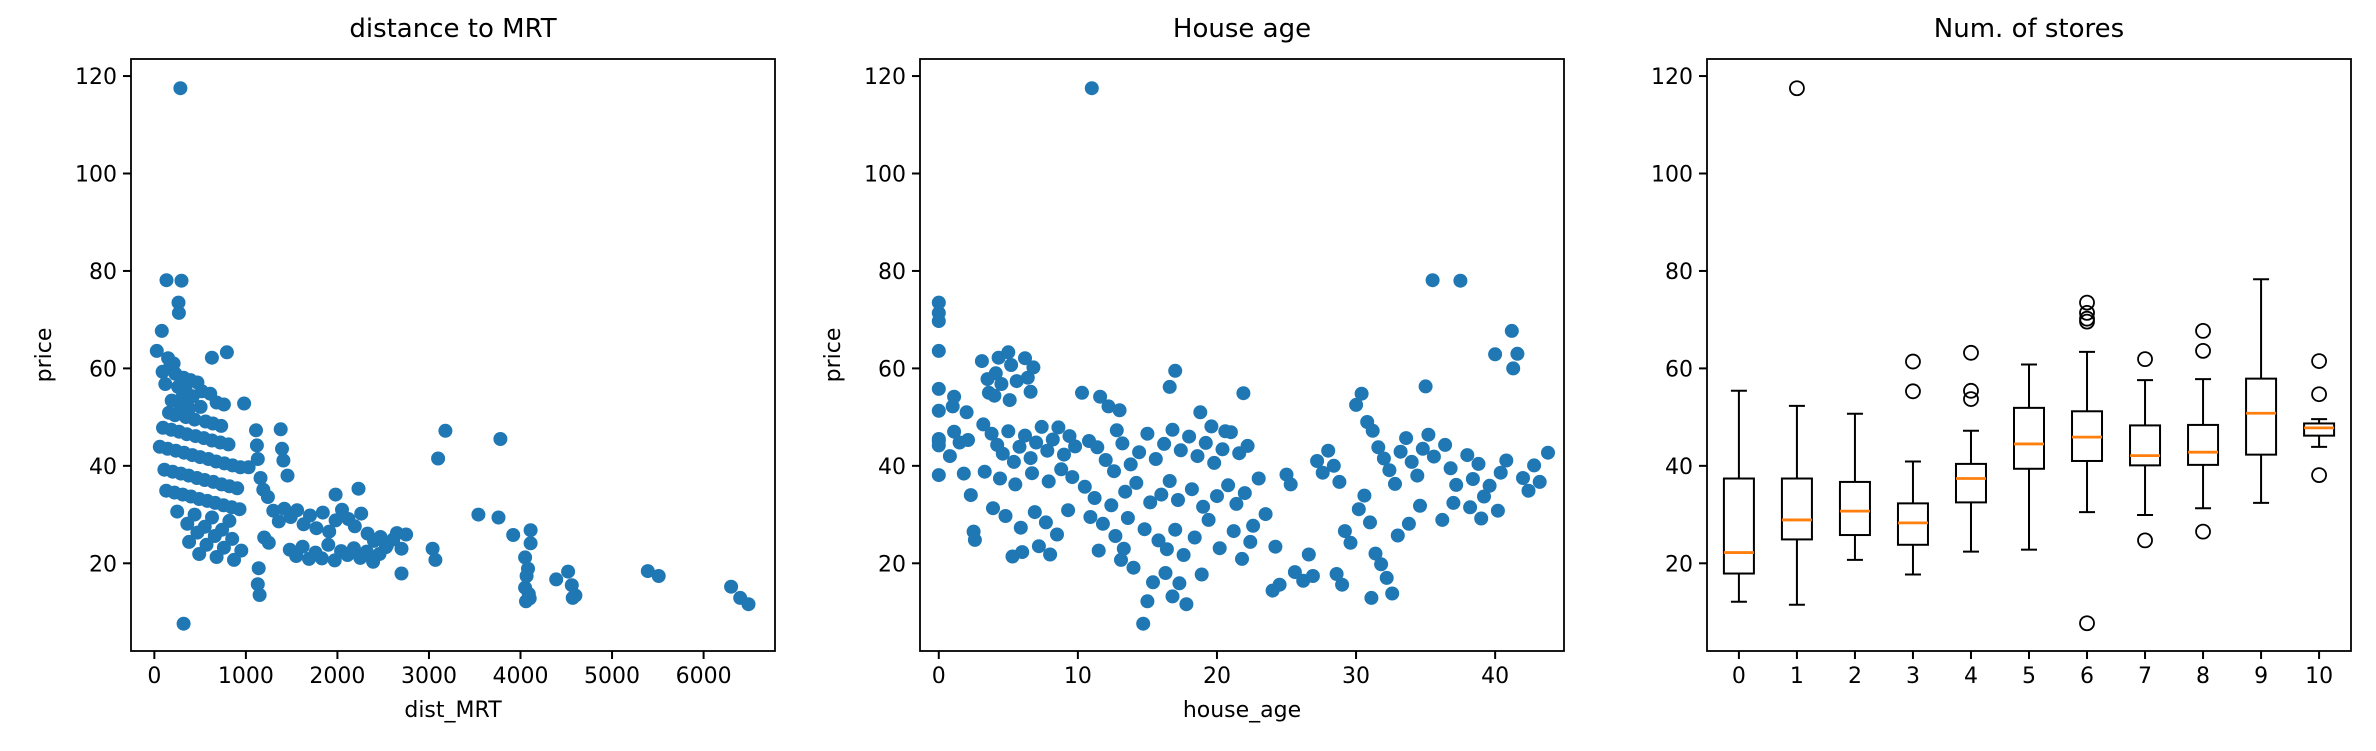  Describe the element at coordinates (885, 175) in the screenshot. I see `y-tick-label: 100` at that location.